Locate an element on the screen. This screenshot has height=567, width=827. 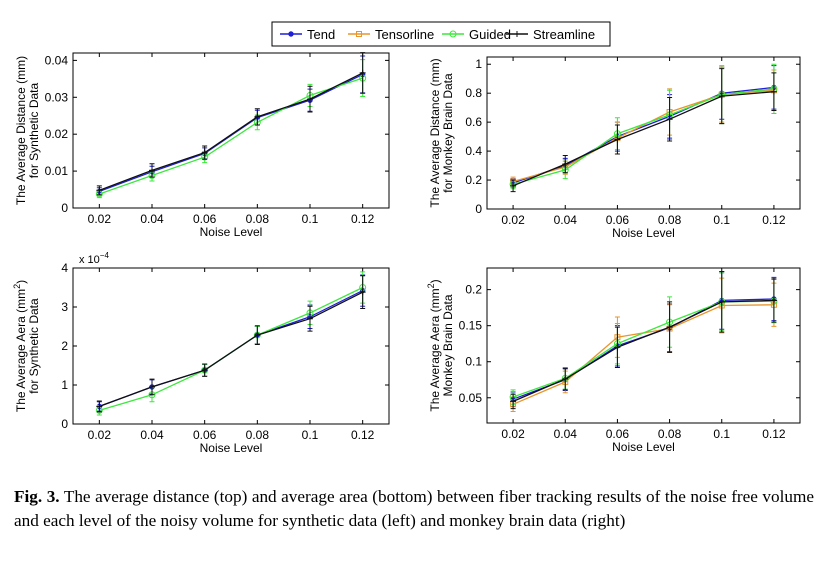
y-tick-label: 0.04 is located at coordinates (57, 60).